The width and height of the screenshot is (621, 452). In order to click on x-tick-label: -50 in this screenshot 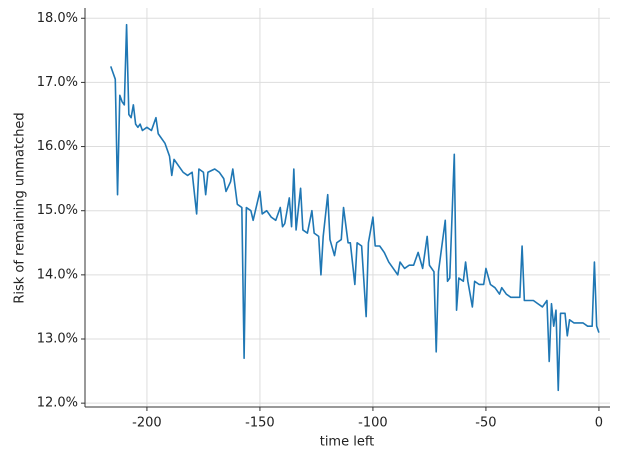, I will do `click(485, 423)`.